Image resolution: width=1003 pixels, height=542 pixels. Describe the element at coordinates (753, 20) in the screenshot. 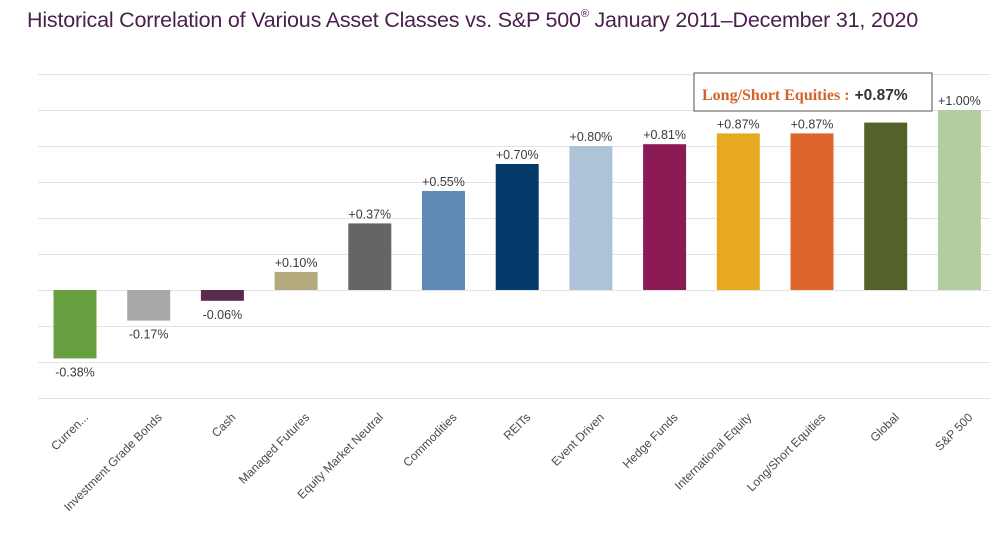

I see `chart-title-range: January 2011–December 31, 2020` at that location.